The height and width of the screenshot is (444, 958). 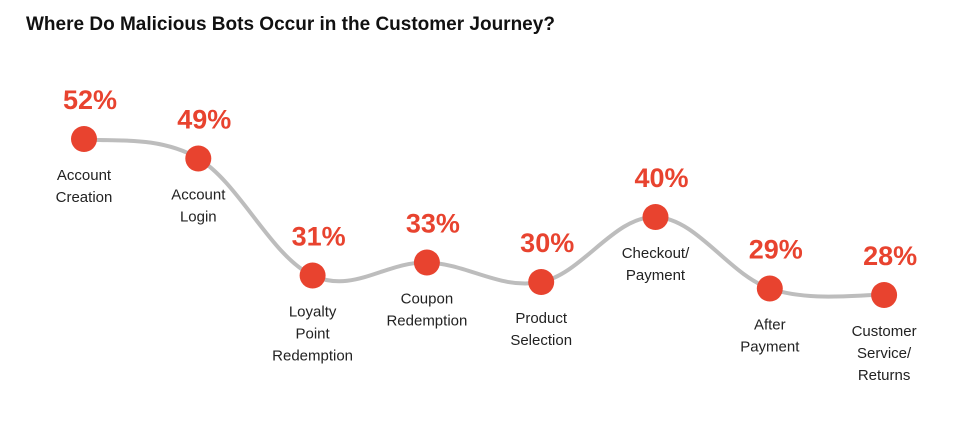 I want to click on category-label-line: Creation, so click(x=84, y=197).